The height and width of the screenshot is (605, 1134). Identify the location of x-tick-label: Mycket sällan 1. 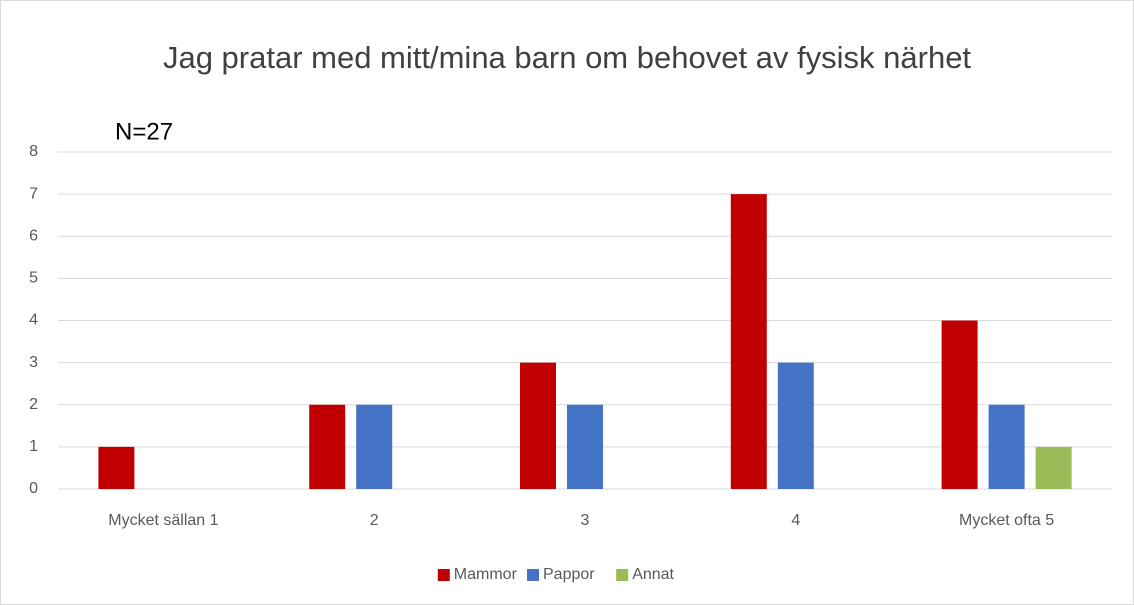
(163, 520).